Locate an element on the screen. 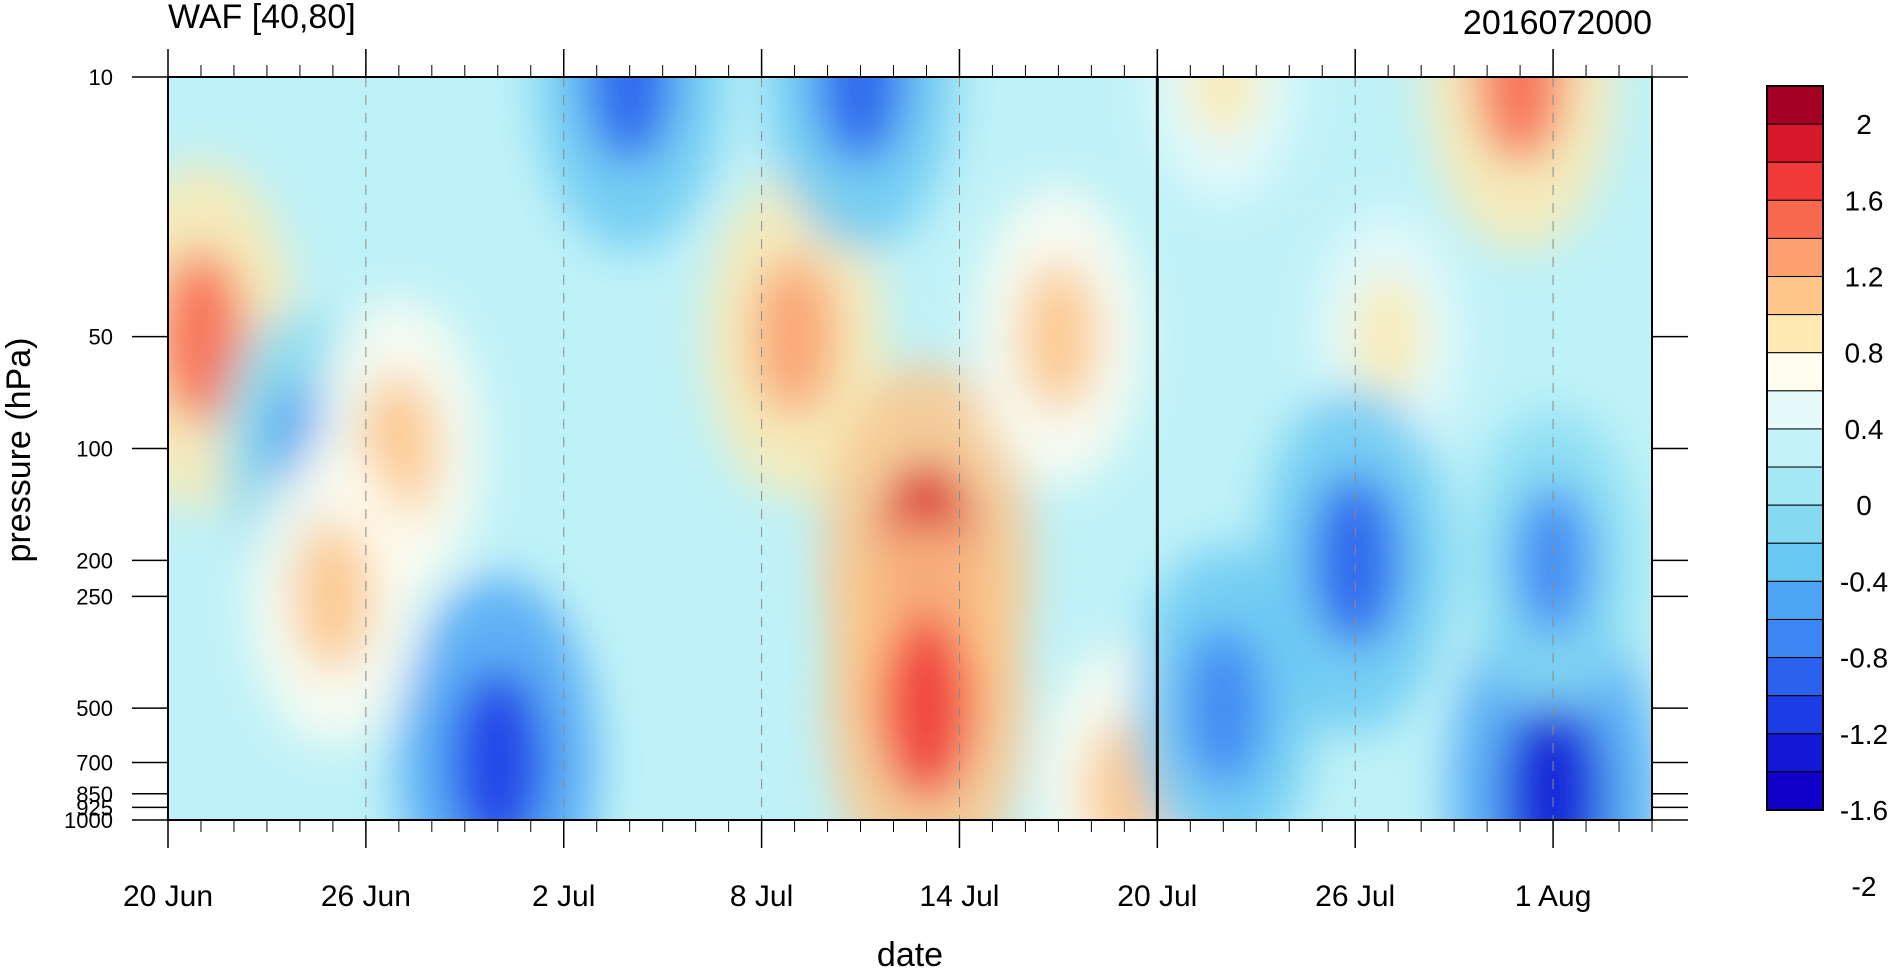  y-tick-label: 500 is located at coordinates (94, 708).